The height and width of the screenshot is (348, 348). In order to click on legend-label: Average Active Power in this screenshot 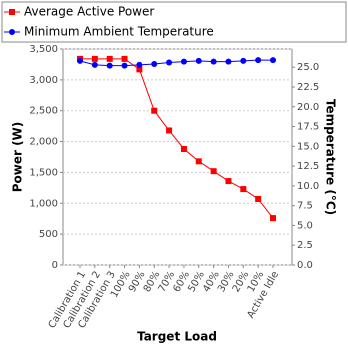, I will do `click(89, 12)`.